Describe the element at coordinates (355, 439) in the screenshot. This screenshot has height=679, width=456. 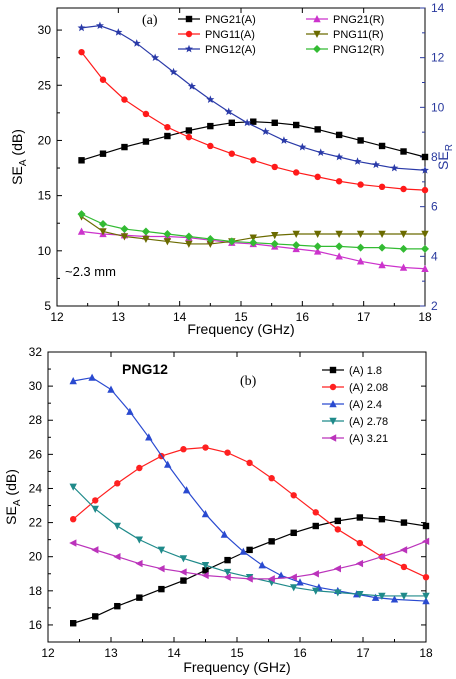
I see `legend-entry: (A) 3.21` at that location.